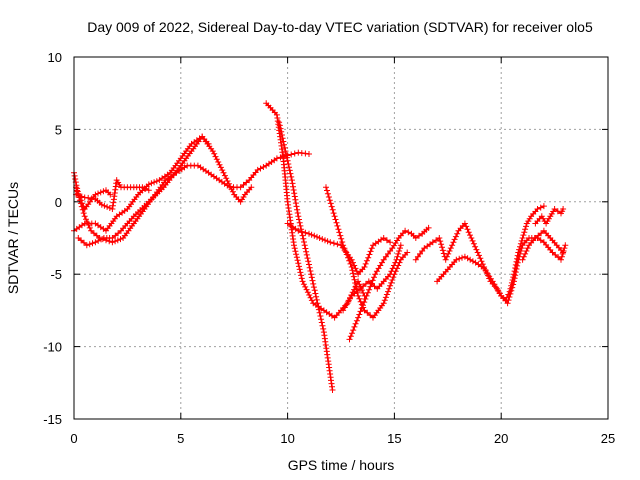  What do you see at coordinates (58, 129) in the screenshot?
I see `y-tick-label: 5` at bounding box center [58, 129].